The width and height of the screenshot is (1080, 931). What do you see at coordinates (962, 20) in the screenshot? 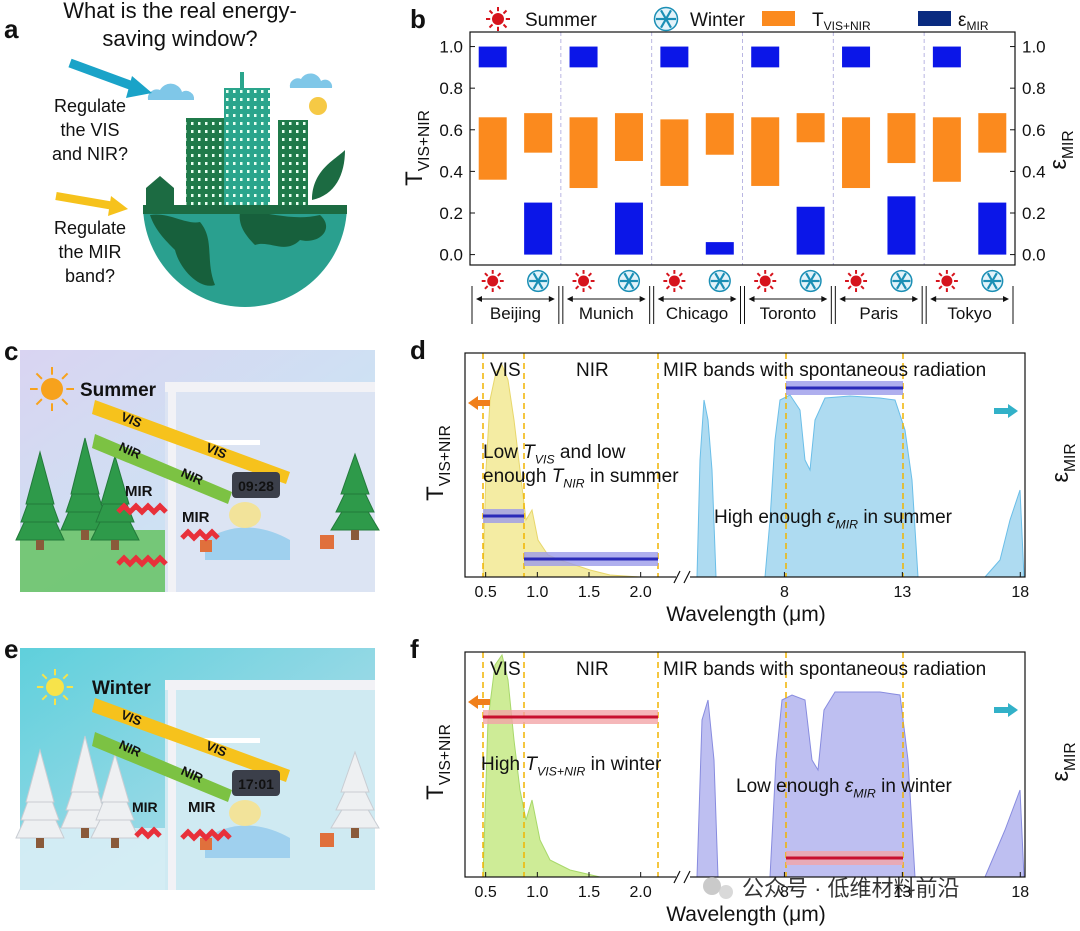
I see `legend-main: ε` at bounding box center [962, 20].